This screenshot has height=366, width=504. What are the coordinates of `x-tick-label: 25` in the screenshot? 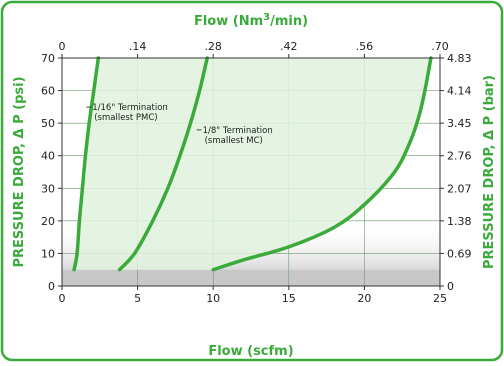 It's located at (440, 298).